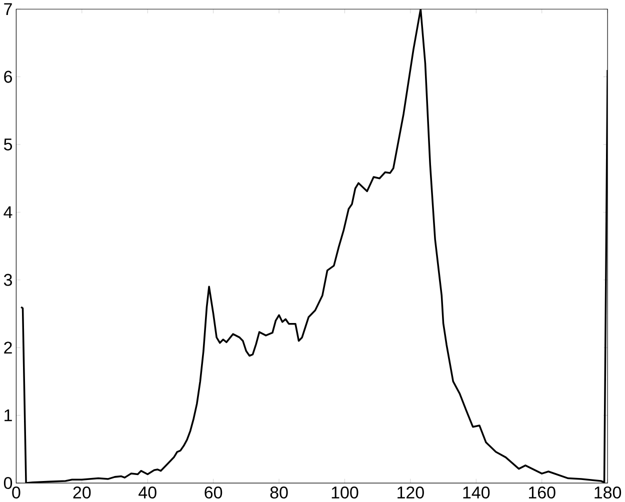 Image resolution: width=625 pixels, height=502 pixels. Describe the element at coordinates (542, 492) in the screenshot. I see `x-tick-label: 160` at that location.